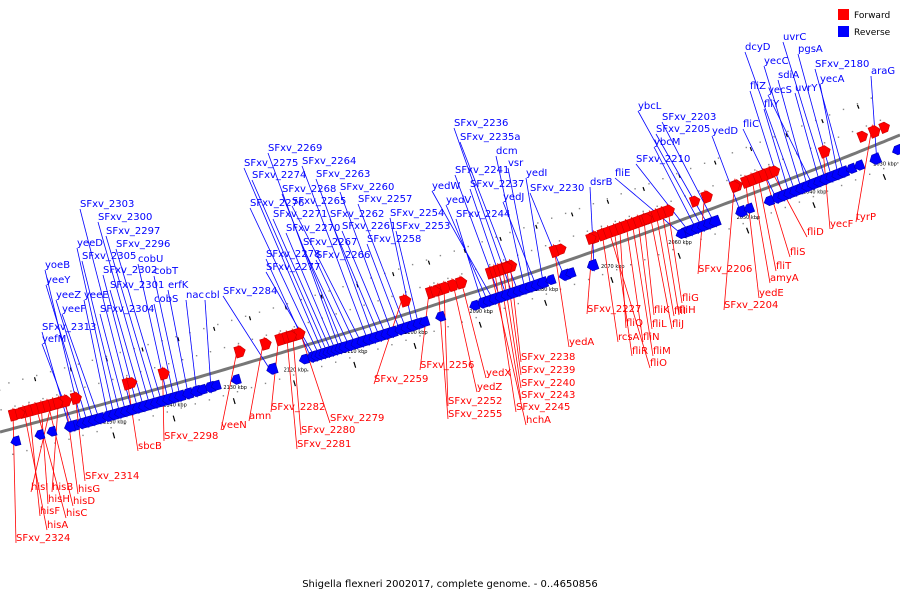 The height and width of the screenshot is (600, 900). I want to click on reverse-gene-label: SFxv_2266, so click(343, 255).